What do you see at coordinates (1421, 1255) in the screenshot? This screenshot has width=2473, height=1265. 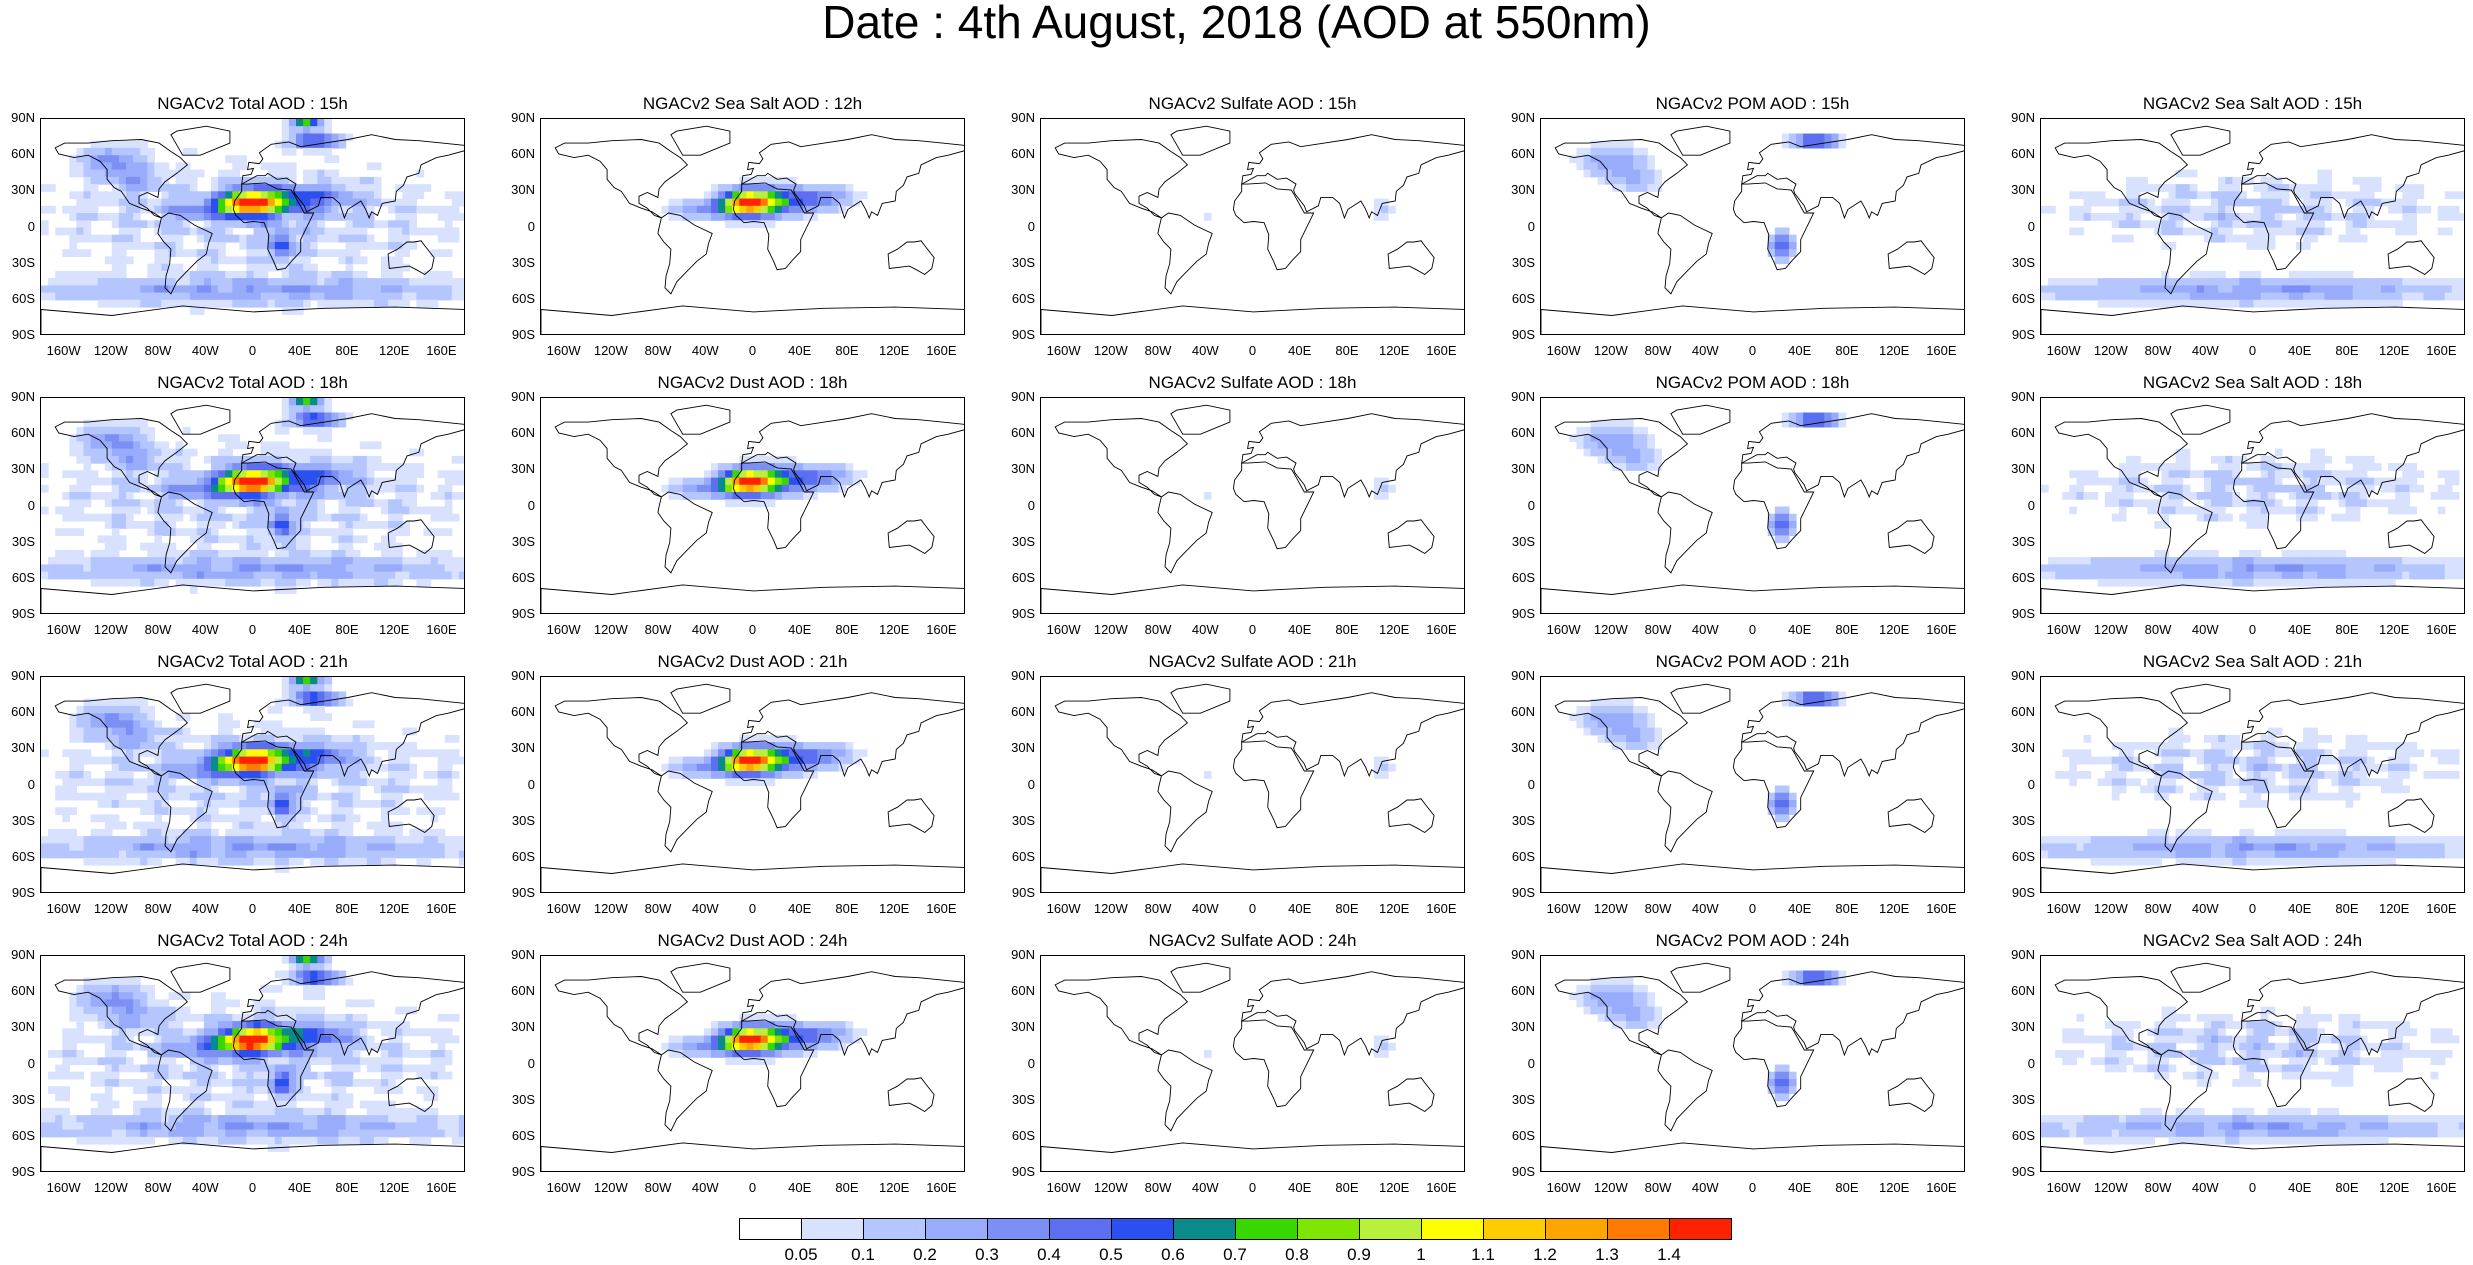 I see `colorbar-level-label: 1` at bounding box center [1421, 1255].